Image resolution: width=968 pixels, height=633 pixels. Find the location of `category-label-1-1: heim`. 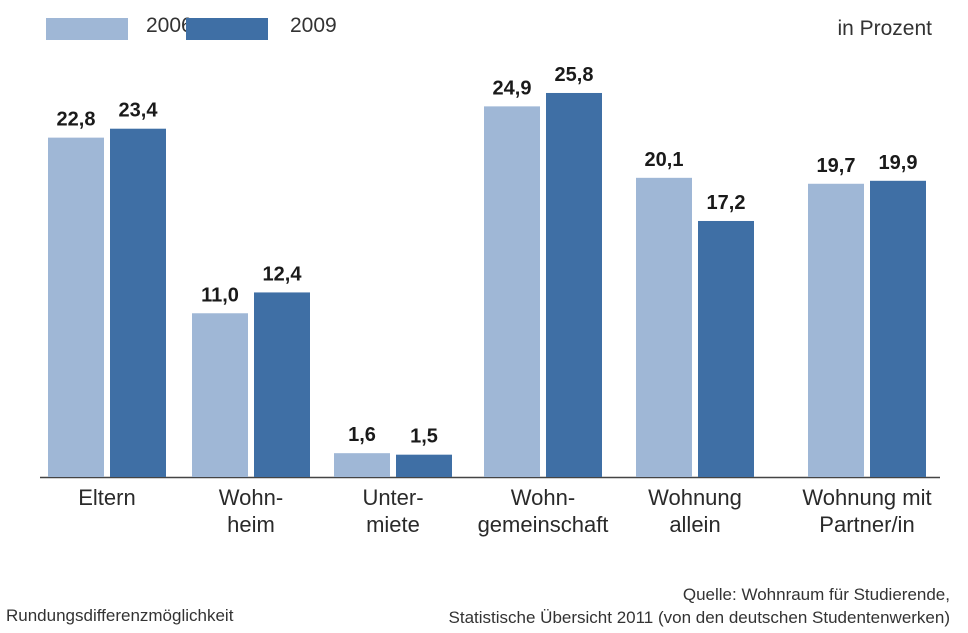

category-label-1-1: heim is located at coordinates (251, 524).